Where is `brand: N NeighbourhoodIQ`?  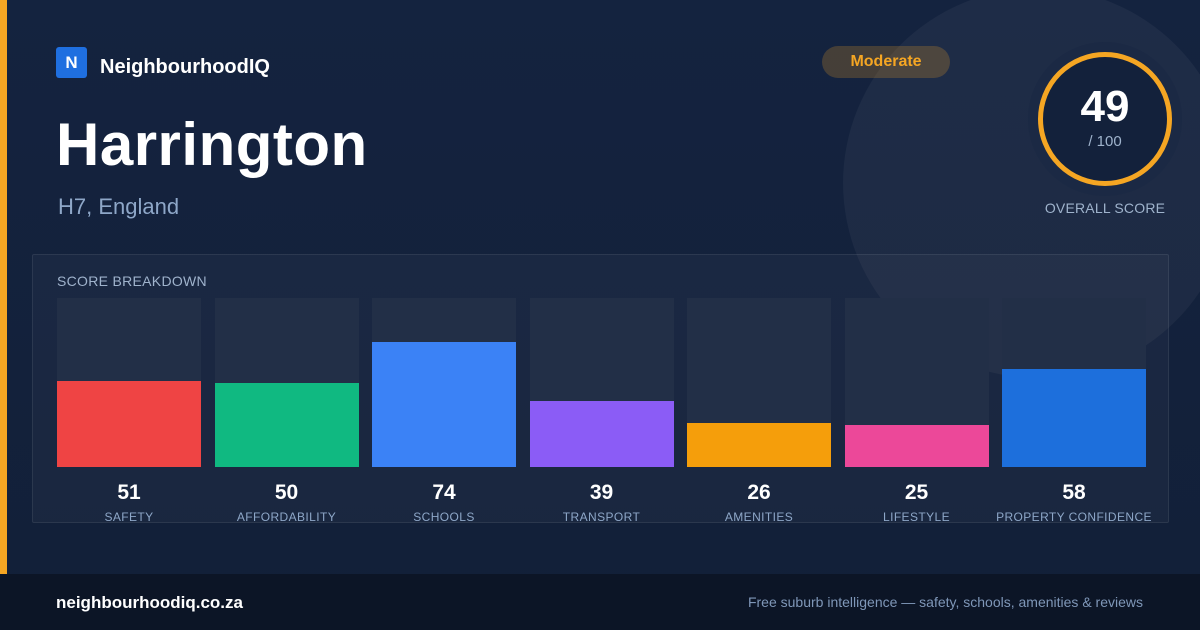
brand: N NeighbourhoodIQ is located at coordinates (163, 62).